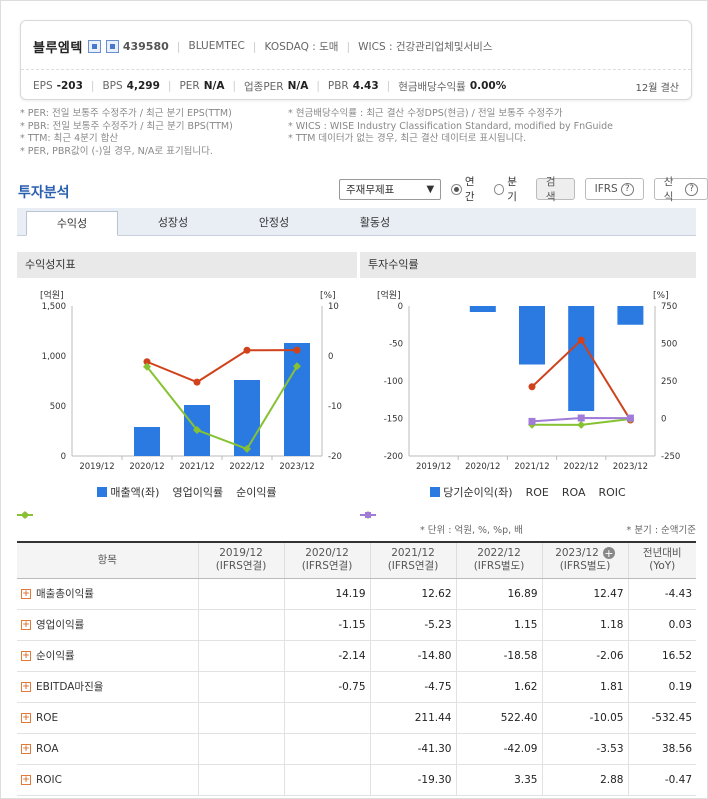 The image size is (708, 799). Describe the element at coordinates (390, 189) in the screenshot. I see `statement-type-select: 주재무제표 ▼` at that location.